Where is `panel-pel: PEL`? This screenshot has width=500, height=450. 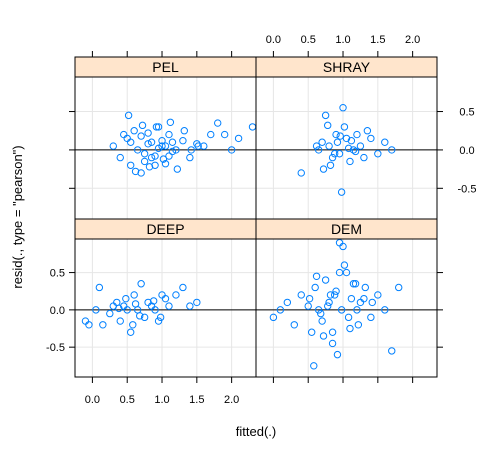
panel-pel: PEL is located at coordinates (165, 138).